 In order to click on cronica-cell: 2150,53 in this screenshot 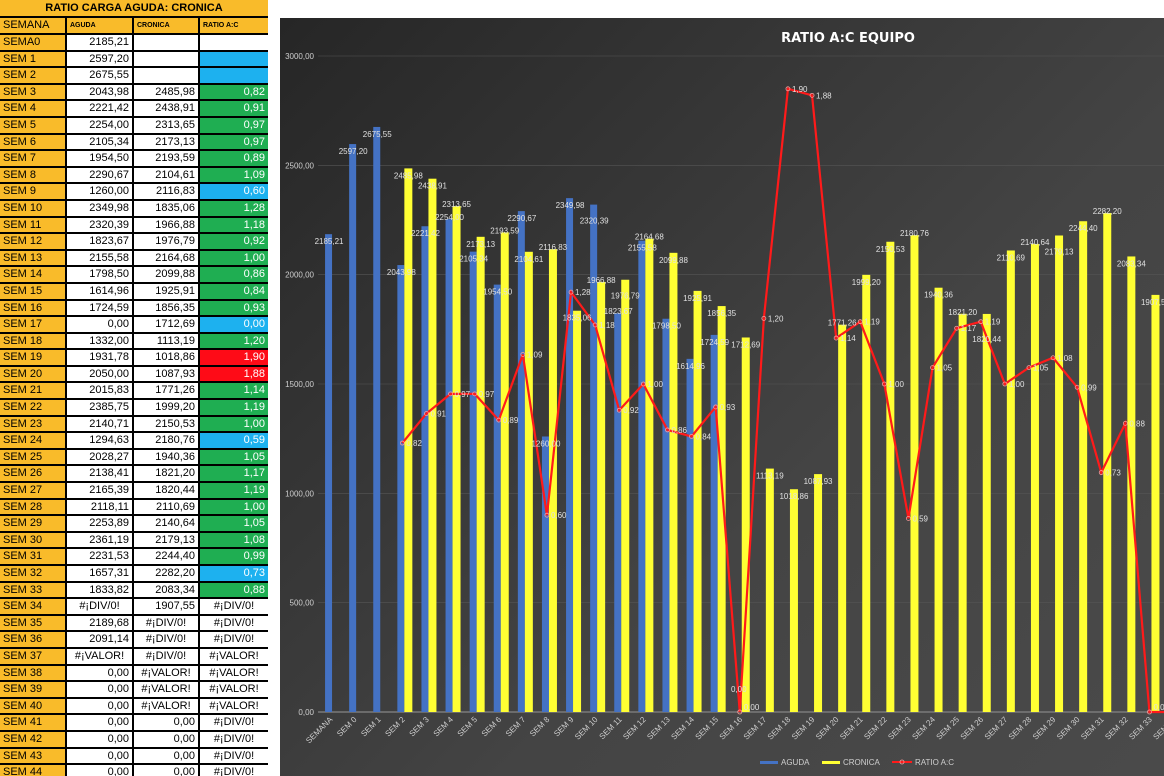, I will do `click(167, 424)`.